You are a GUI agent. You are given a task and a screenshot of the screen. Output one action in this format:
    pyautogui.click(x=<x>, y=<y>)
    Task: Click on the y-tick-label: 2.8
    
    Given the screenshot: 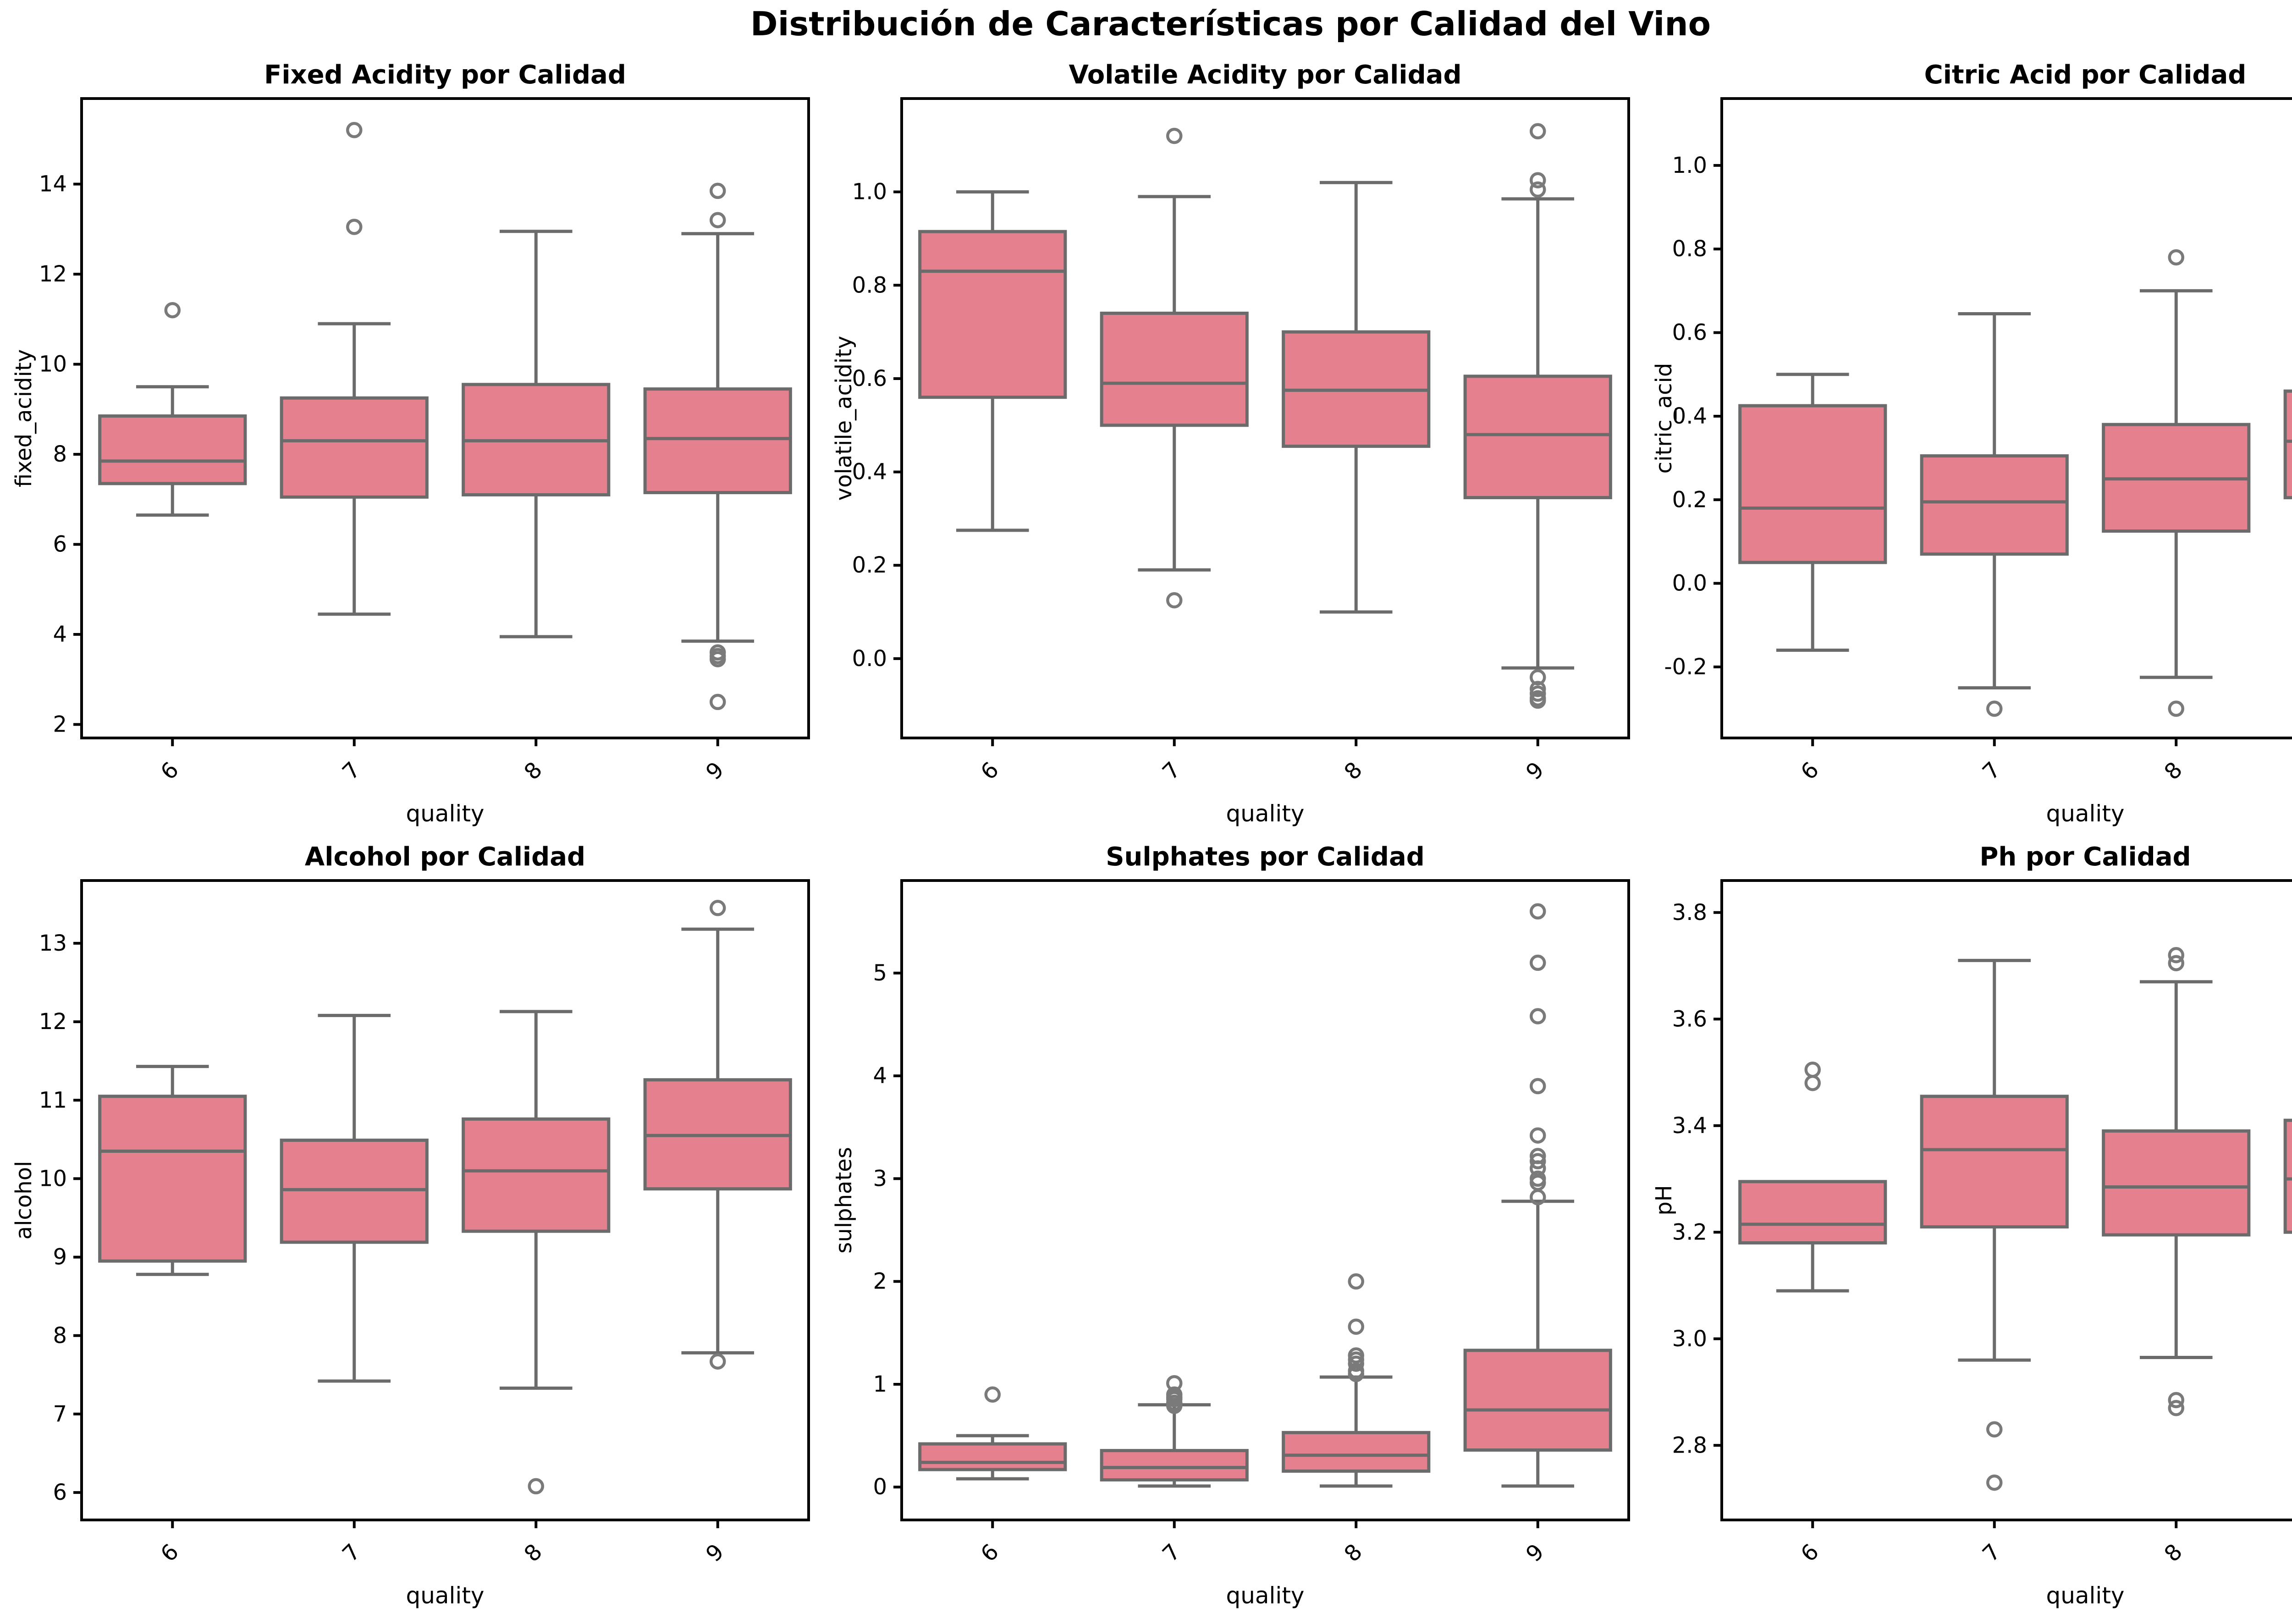 What is the action you would take?
    pyautogui.click(x=1689, y=1445)
    